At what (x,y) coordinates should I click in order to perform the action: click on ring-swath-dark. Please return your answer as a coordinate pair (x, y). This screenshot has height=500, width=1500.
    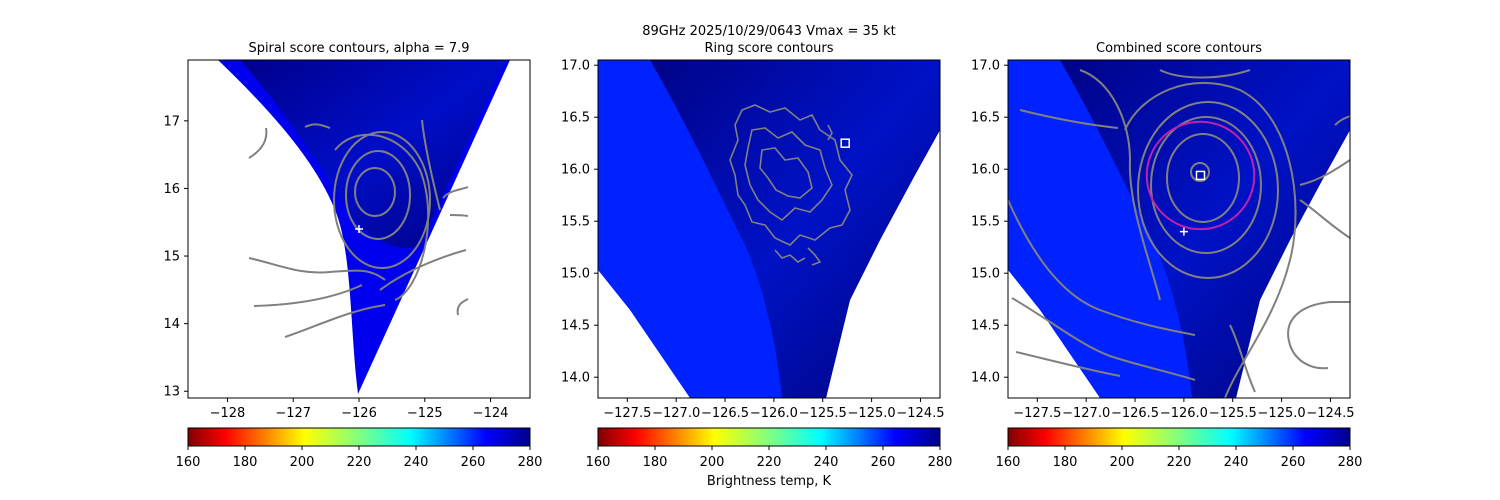
    Looking at the image, I should click on (795, 229).